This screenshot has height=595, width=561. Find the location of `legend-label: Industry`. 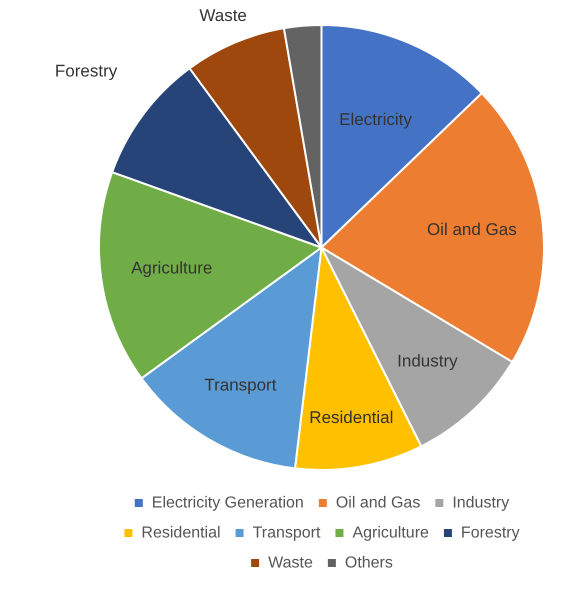

legend-label: Industry is located at coordinates (481, 503).